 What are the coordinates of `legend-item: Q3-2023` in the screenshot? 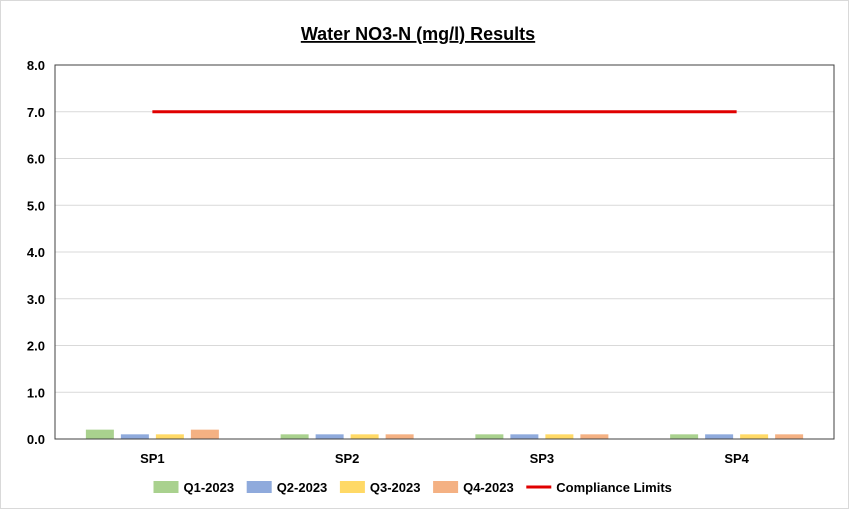 It's located at (380, 487).